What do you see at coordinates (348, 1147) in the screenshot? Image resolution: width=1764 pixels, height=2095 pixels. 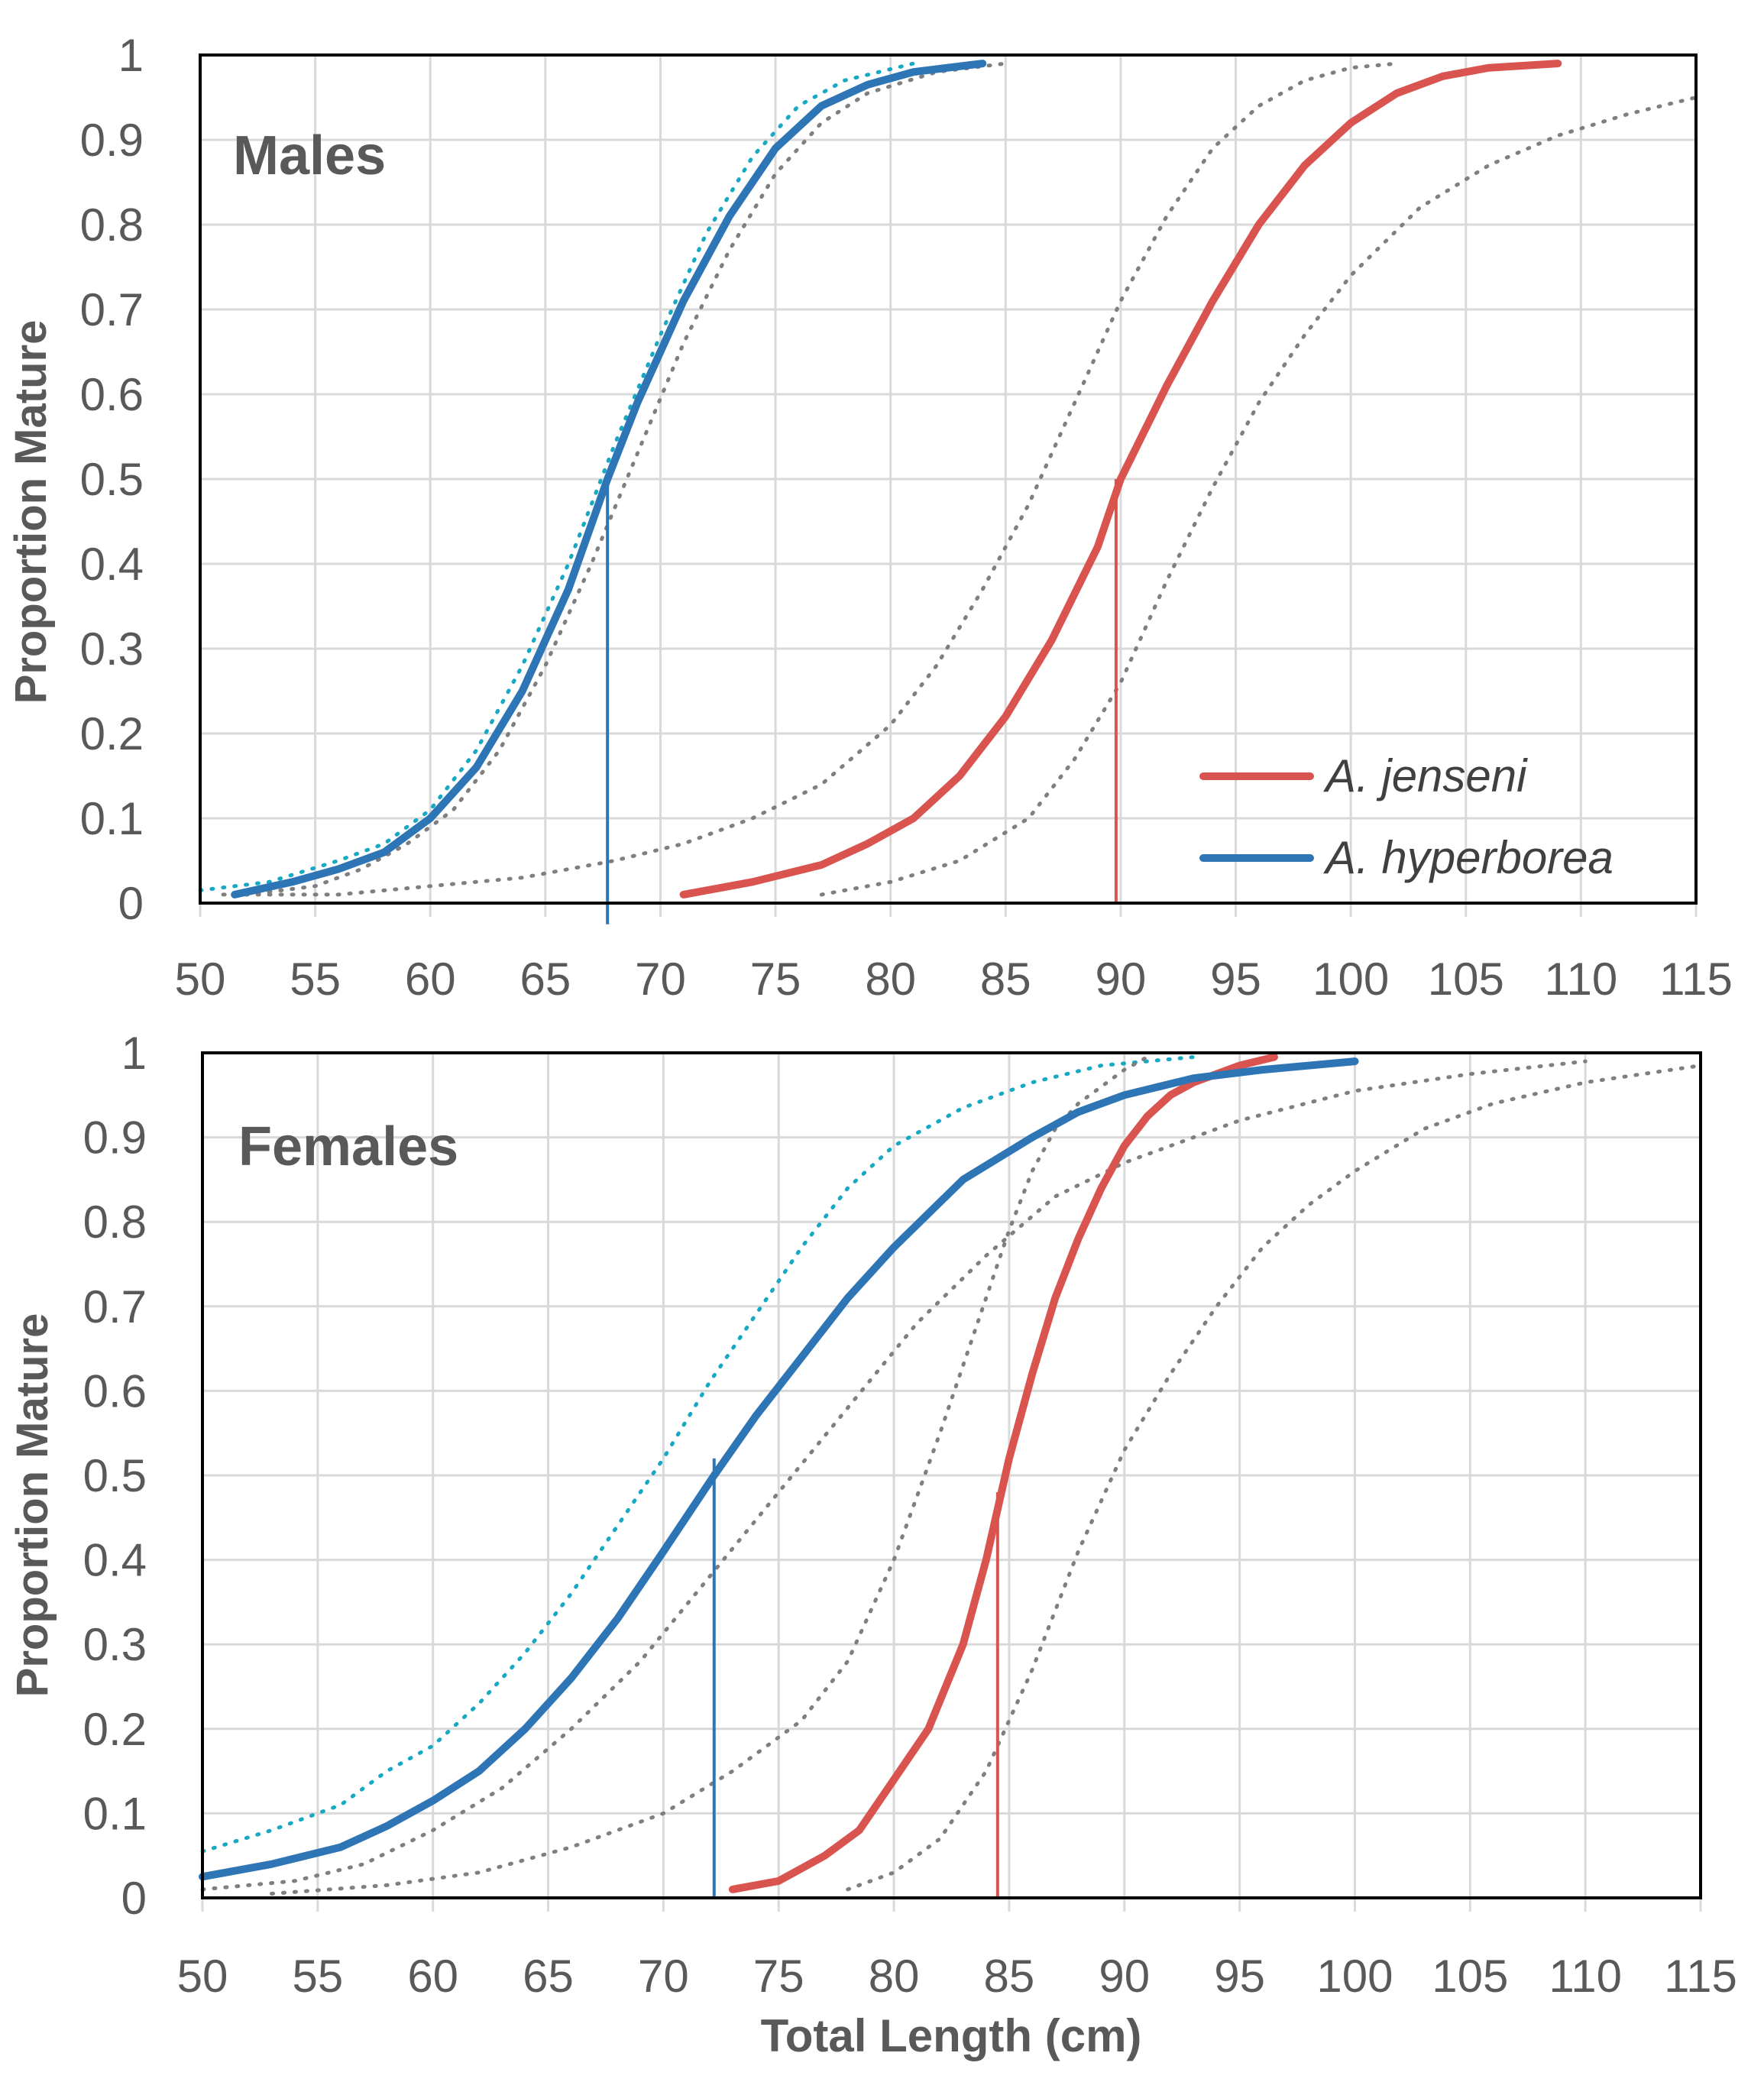 I see `panel-title: Females` at bounding box center [348, 1147].